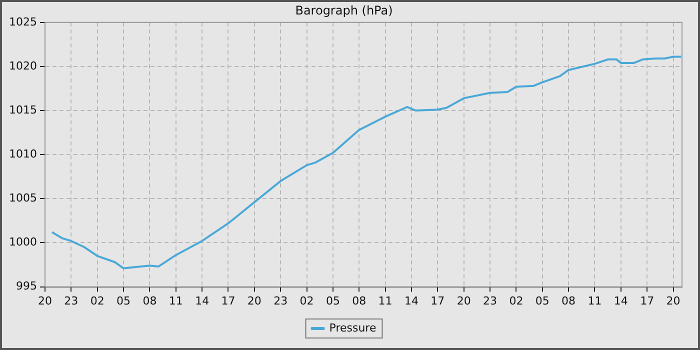  I want to click on chart-title: Barograph (hPa), so click(344, 10).